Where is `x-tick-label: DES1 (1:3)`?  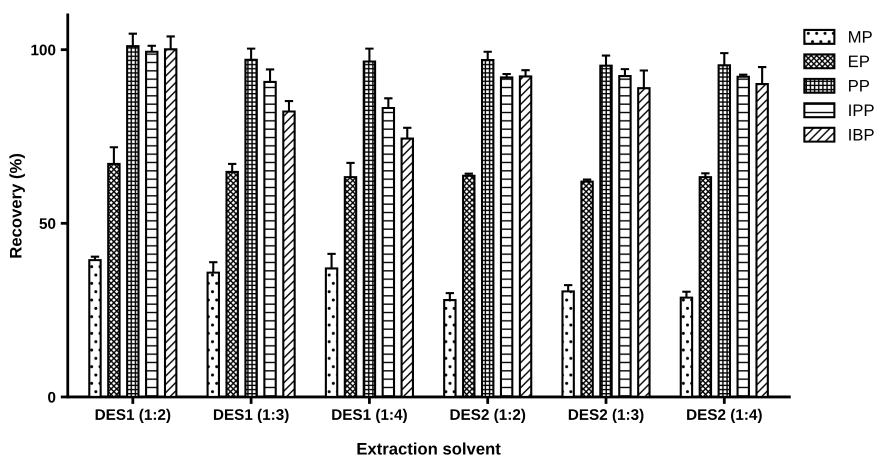 x-tick-label: DES1 (1:3) is located at coordinates (251, 415).